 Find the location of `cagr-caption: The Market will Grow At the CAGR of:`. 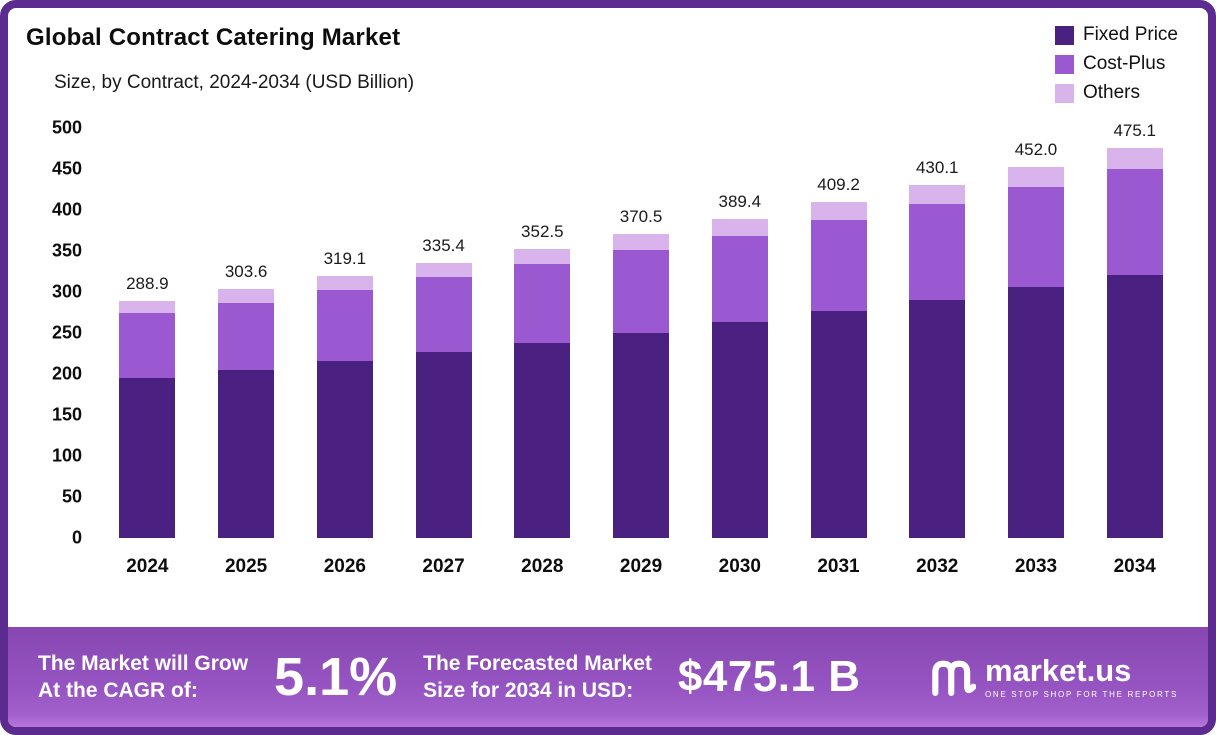

cagr-caption: The Market will Grow At the CAGR of: is located at coordinates (143, 677).